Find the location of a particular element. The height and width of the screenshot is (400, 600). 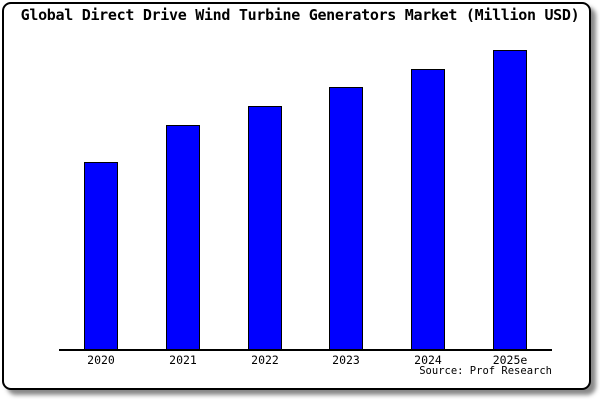

bar-2024 is located at coordinates (428, 209).